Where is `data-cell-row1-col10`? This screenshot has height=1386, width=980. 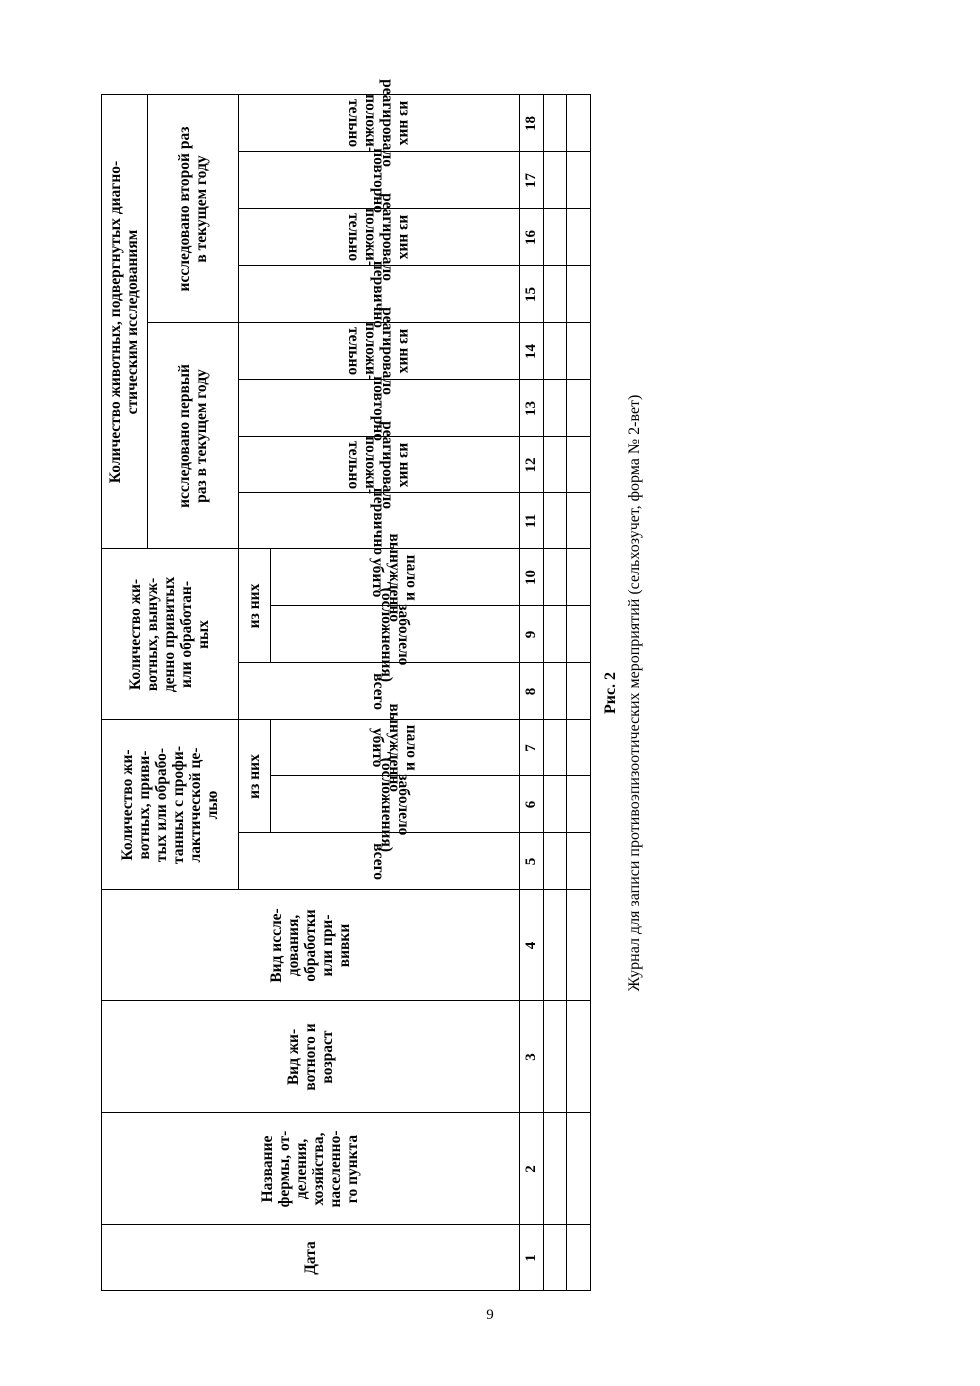 data-cell-row1-col10 is located at coordinates (554, 577).